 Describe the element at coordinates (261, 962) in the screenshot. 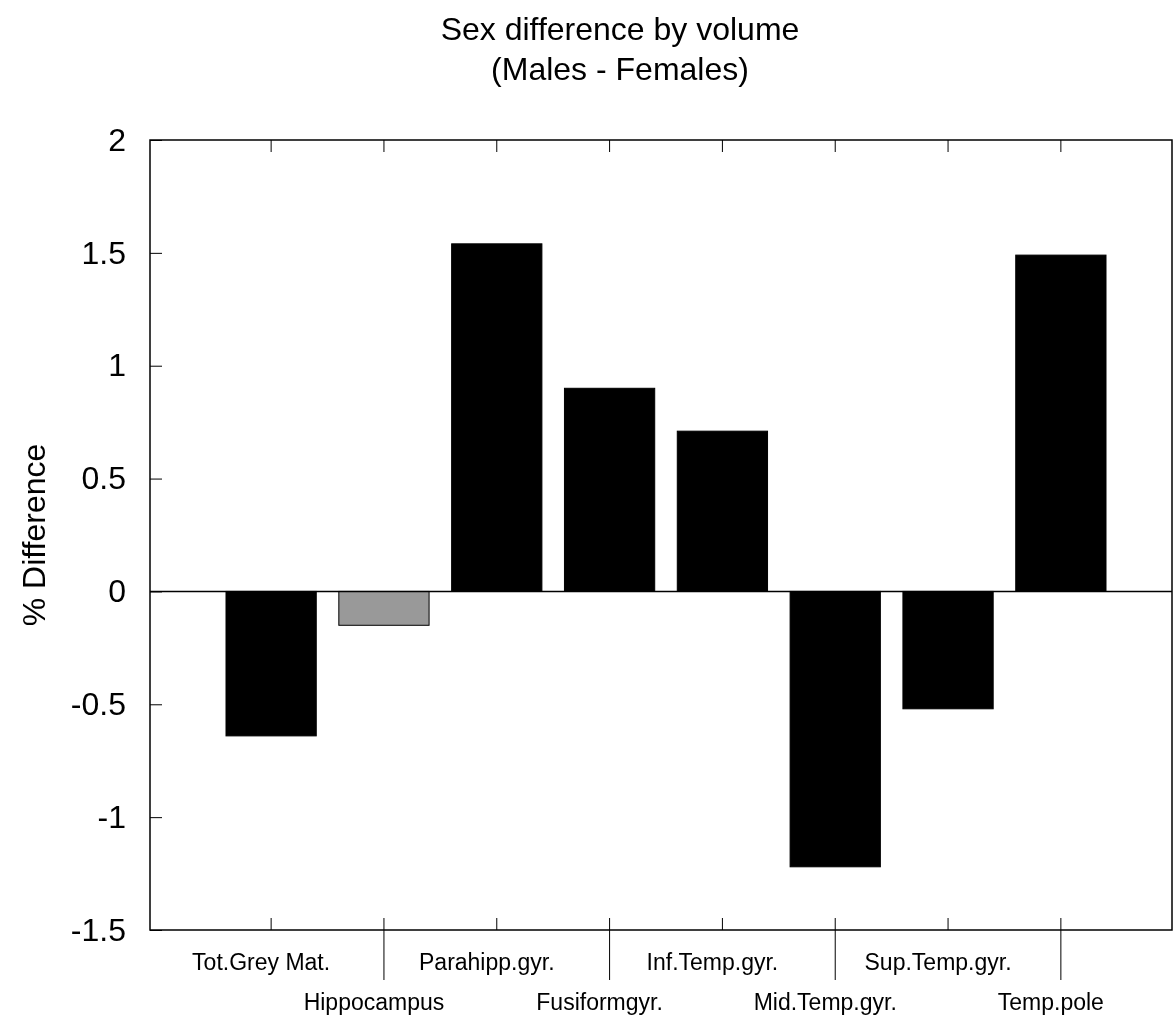

I see `x-tick-label: Tot.Grey Mat.` at that location.